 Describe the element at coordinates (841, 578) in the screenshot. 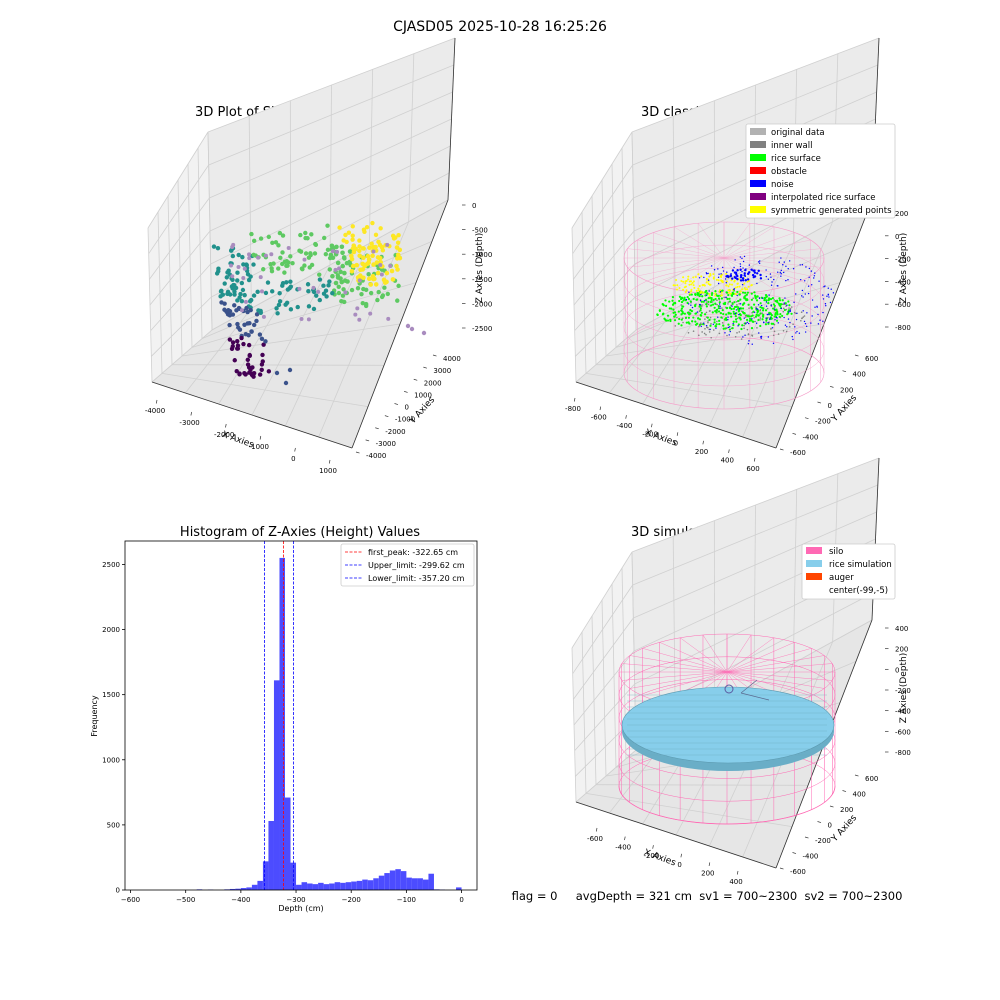

I see `legend-label: auger` at that location.